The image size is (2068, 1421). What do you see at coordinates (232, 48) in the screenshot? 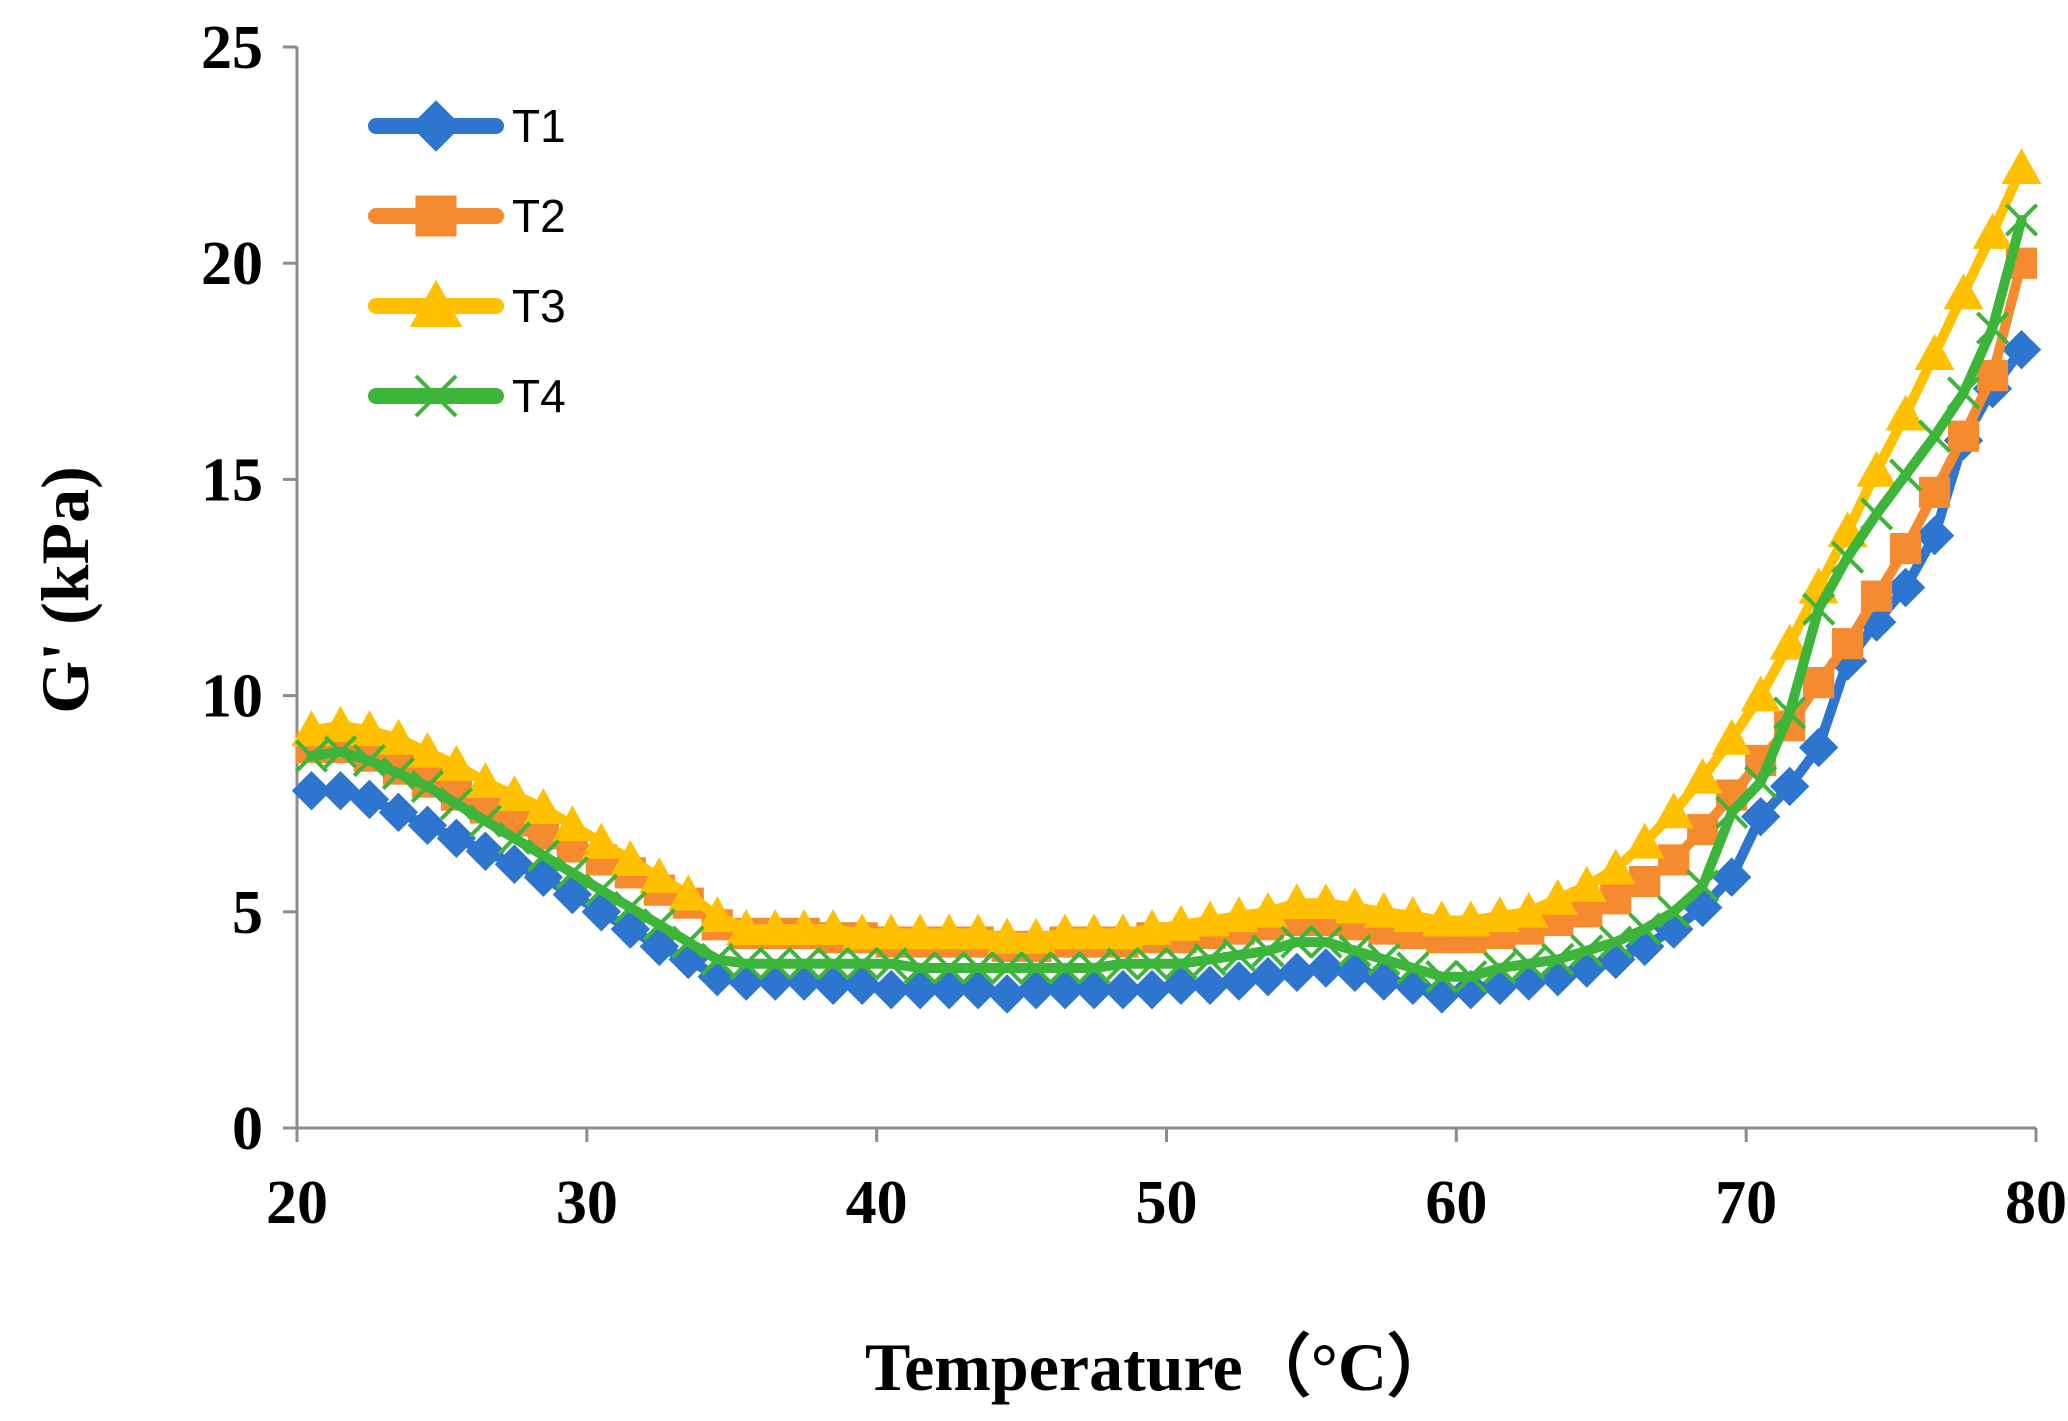
I see `y-tick-label: 25` at bounding box center [232, 48].